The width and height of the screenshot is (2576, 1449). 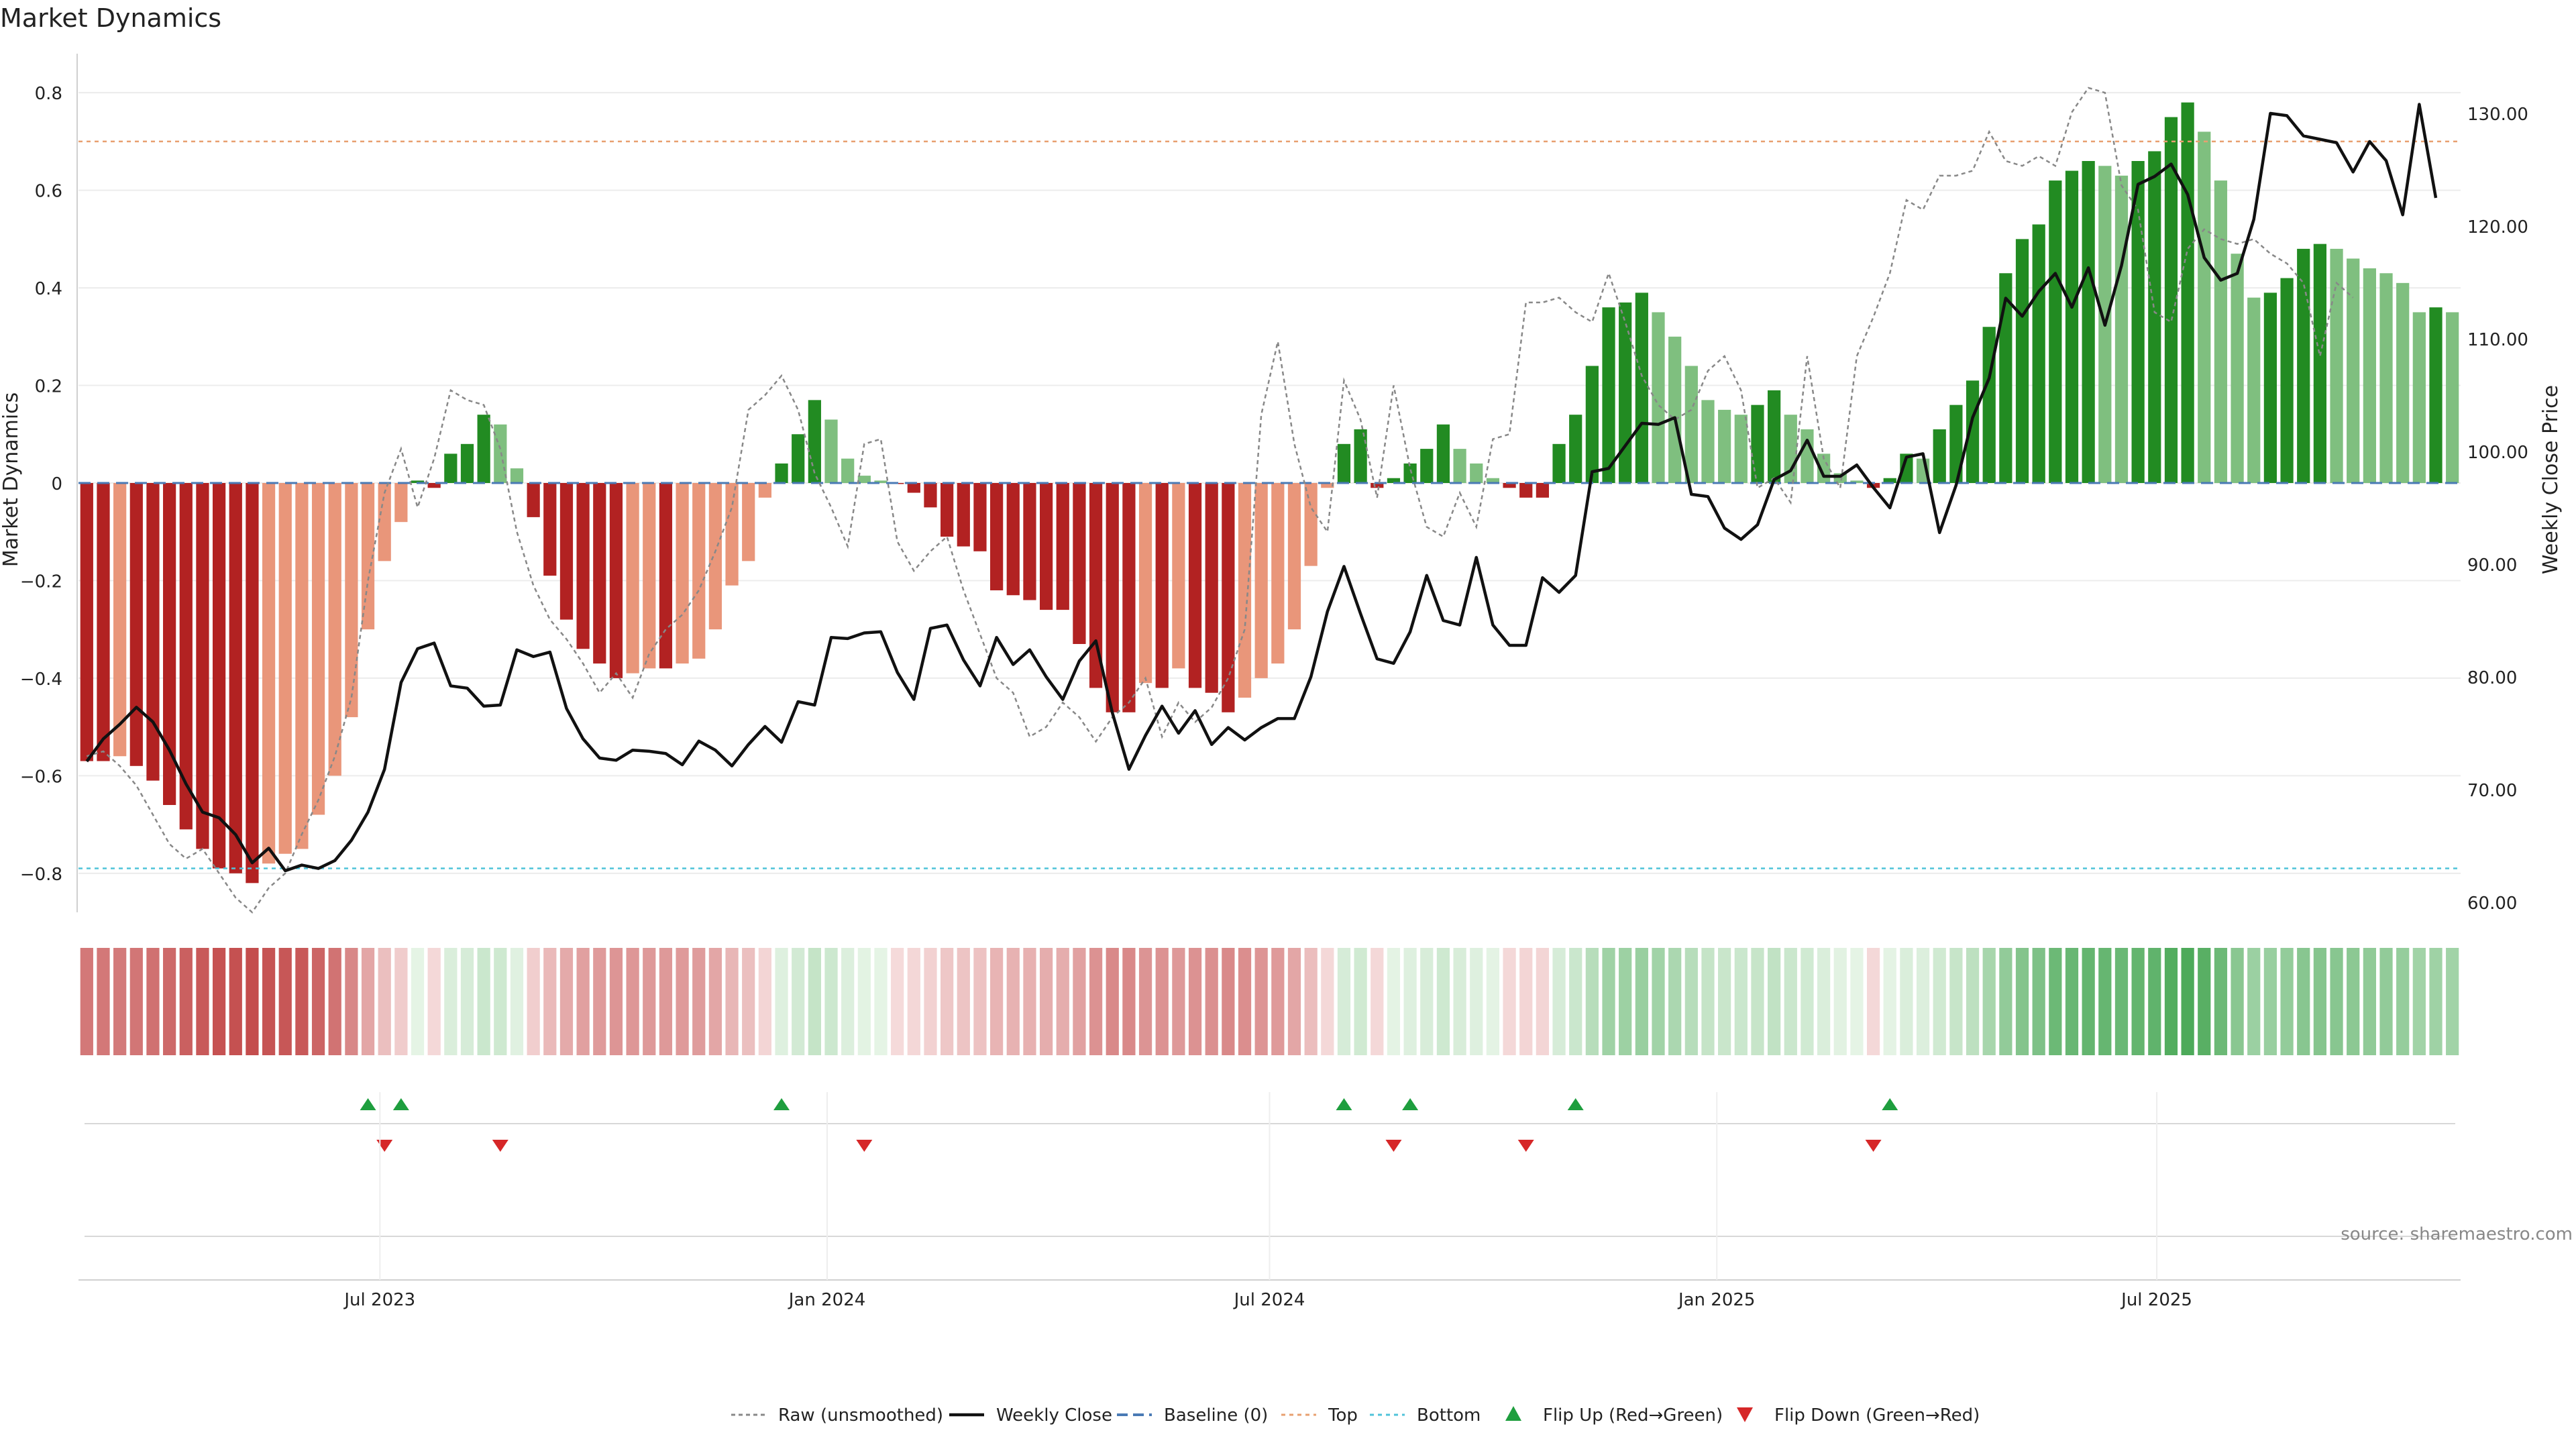 What do you see at coordinates (1449, 1415) in the screenshot?
I see `legend-label: Bottom` at bounding box center [1449, 1415].